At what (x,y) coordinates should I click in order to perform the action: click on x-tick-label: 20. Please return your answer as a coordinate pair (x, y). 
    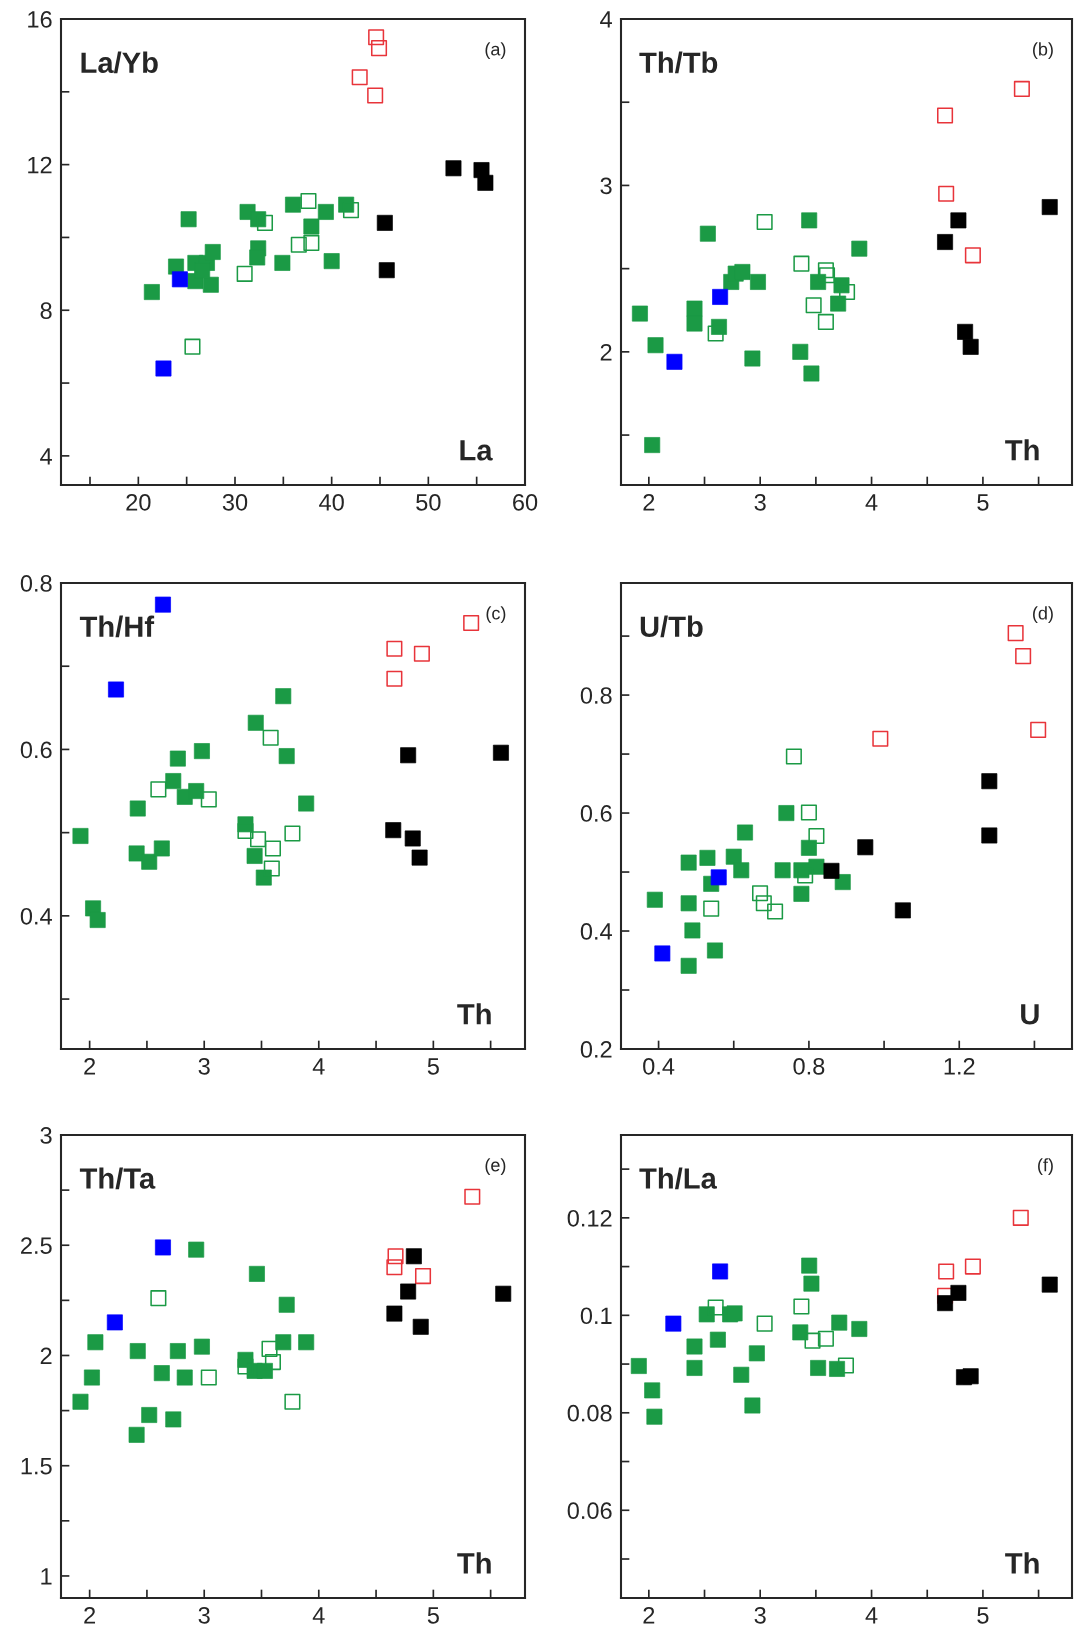
    Looking at the image, I should click on (138, 502).